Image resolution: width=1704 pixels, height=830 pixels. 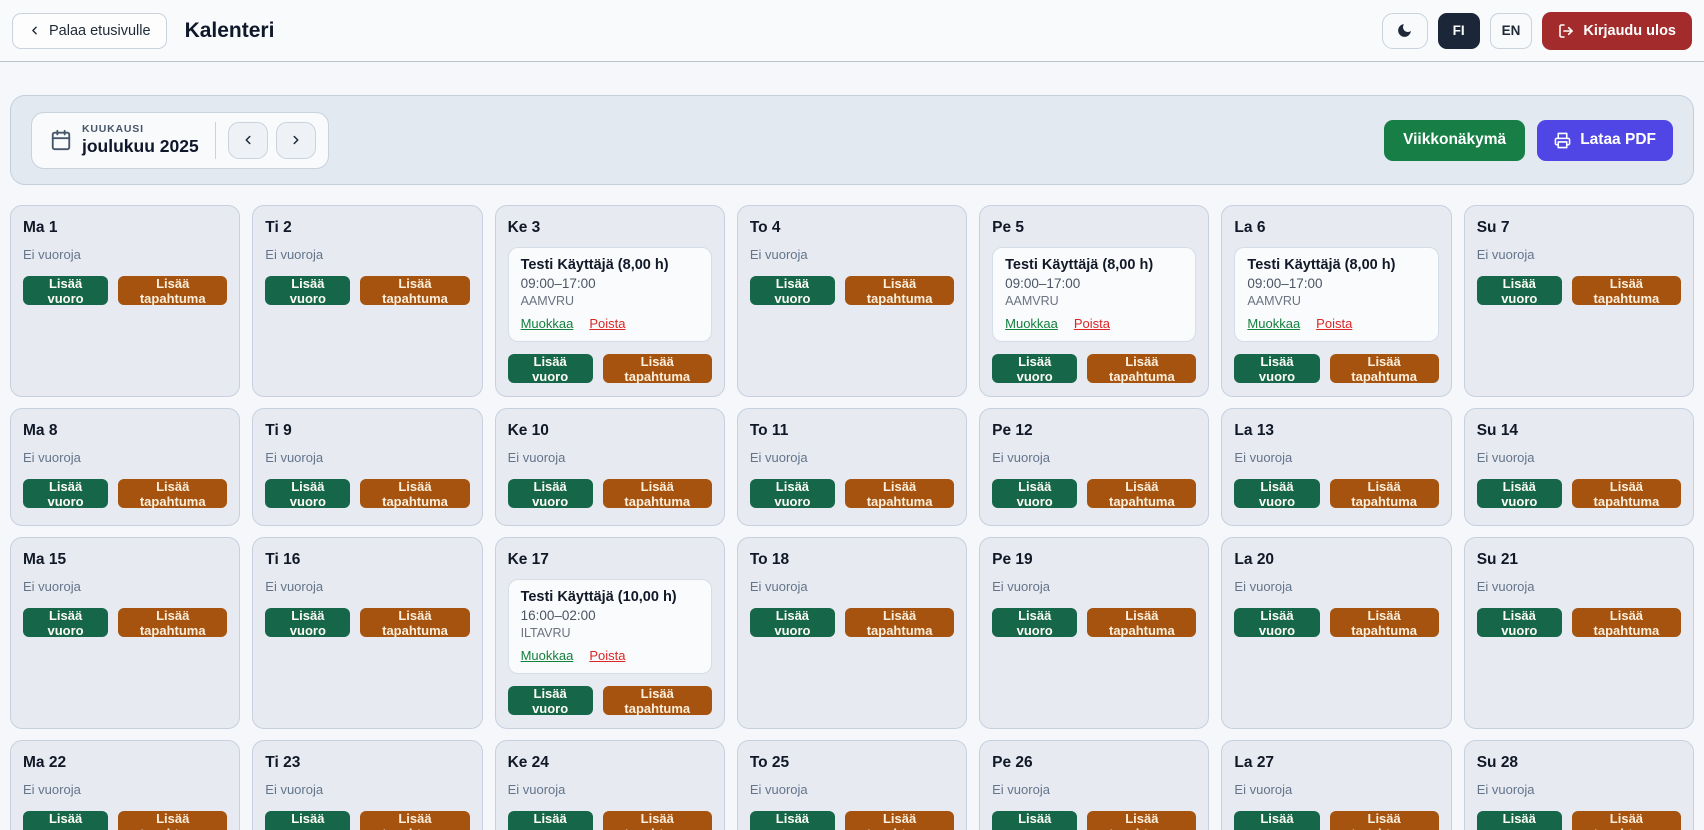 I want to click on header-right: FI EN Kirjaudu ulos, so click(x=1536, y=30).